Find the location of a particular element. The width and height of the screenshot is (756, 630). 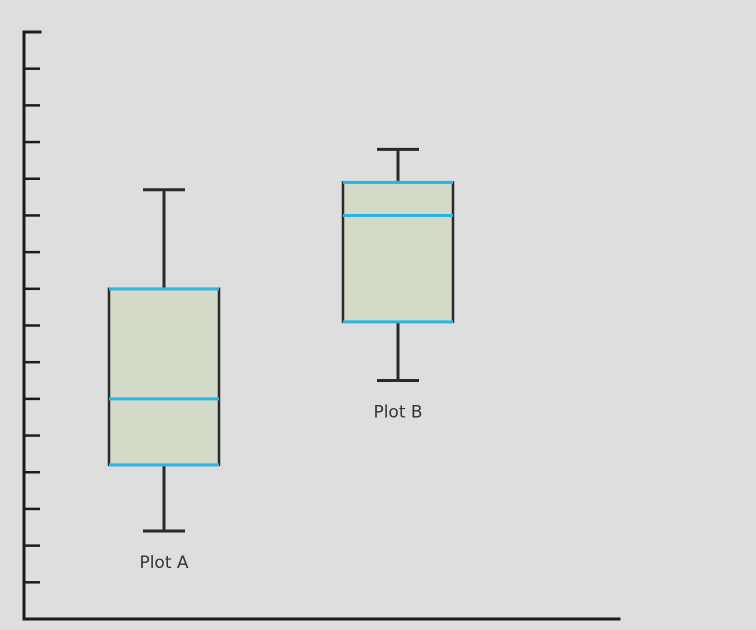

box-plot-b: Plot B is located at coordinates (398, 285).